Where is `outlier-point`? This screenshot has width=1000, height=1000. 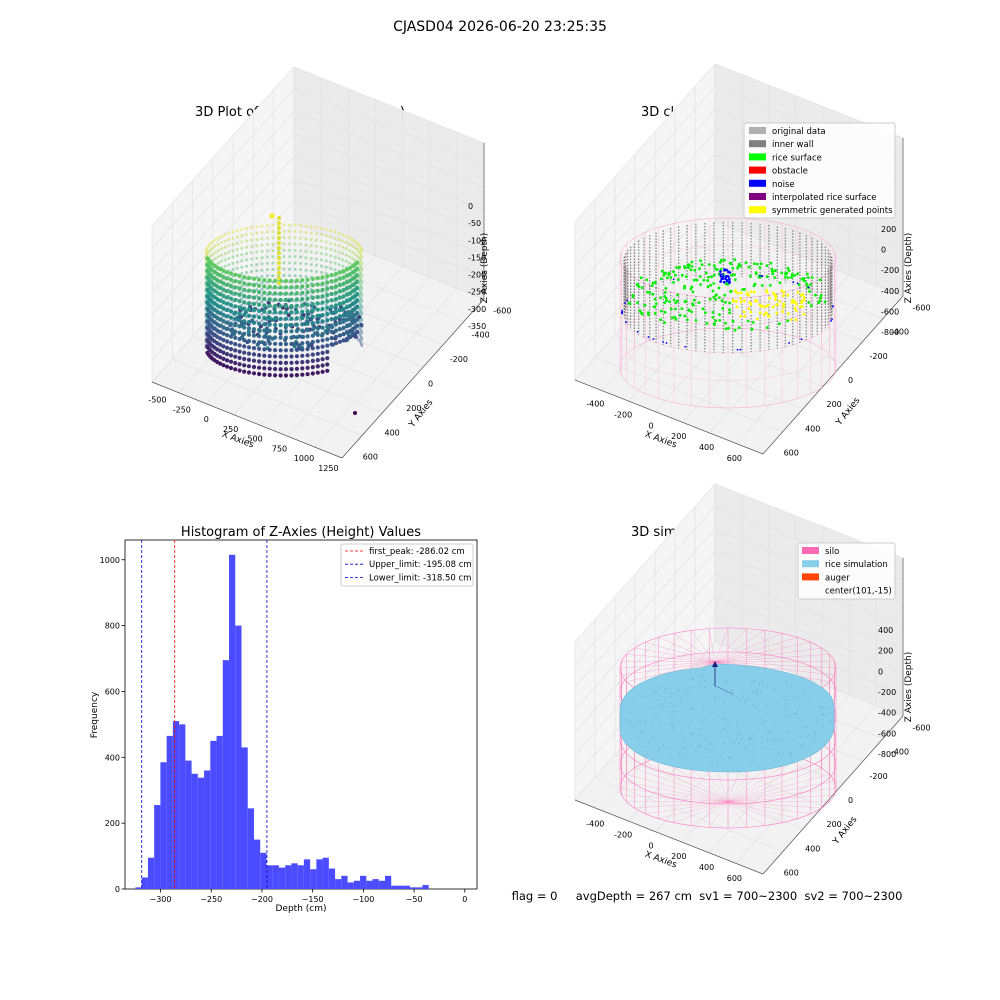
outlier-point is located at coordinates (355, 413).